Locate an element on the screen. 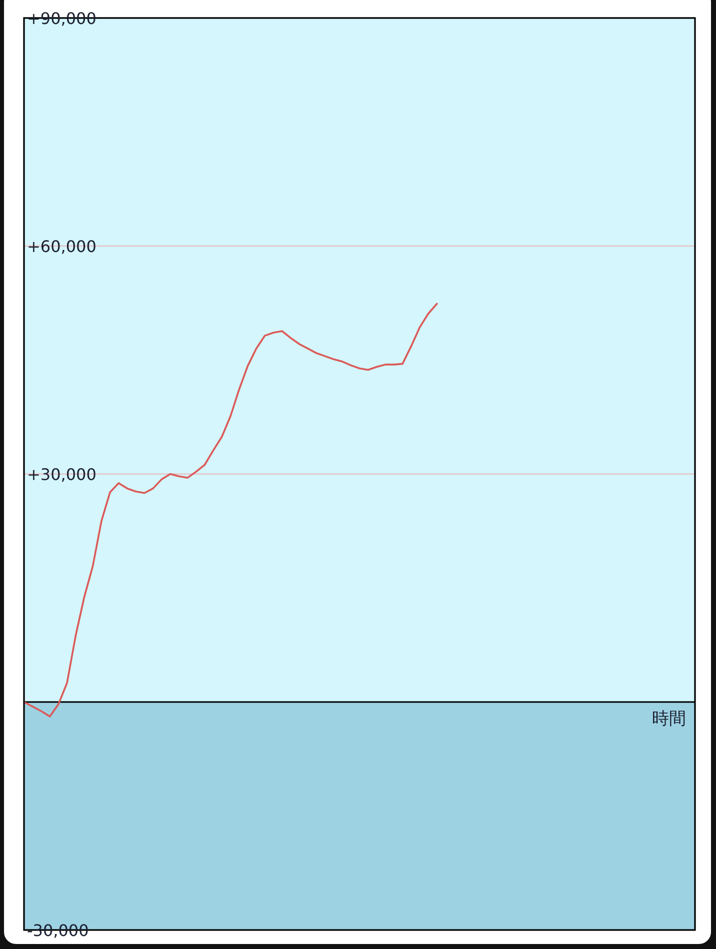 The width and height of the screenshot is (716, 949). y-tick-label: +30,000 is located at coordinates (61, 474).